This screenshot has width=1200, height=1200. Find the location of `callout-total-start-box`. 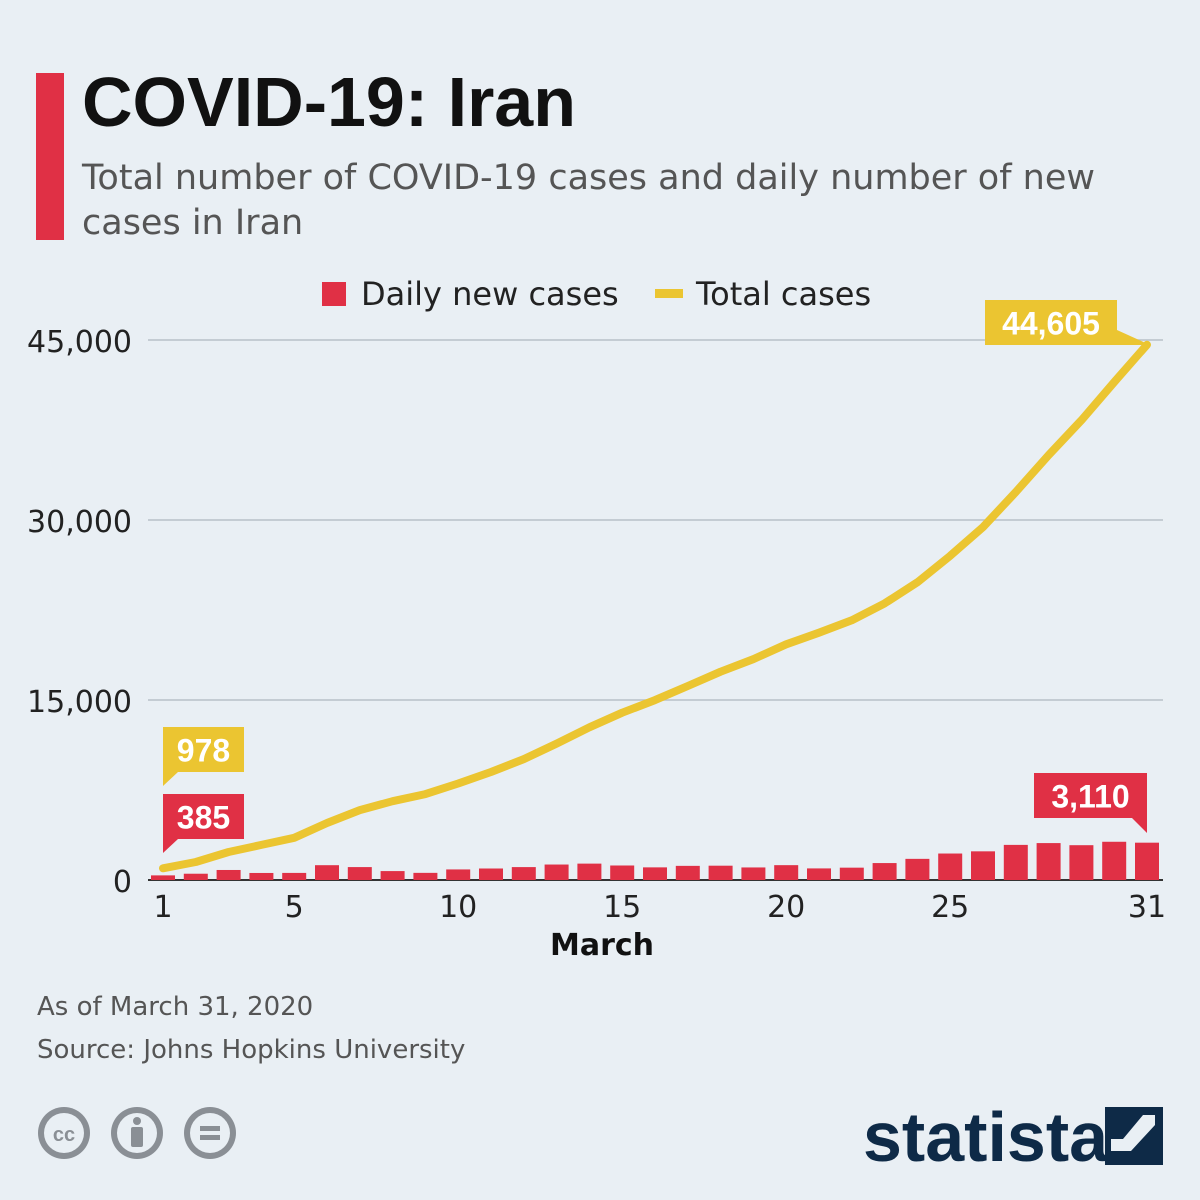

callout-total-start-box is located at coordinates (203, 749).